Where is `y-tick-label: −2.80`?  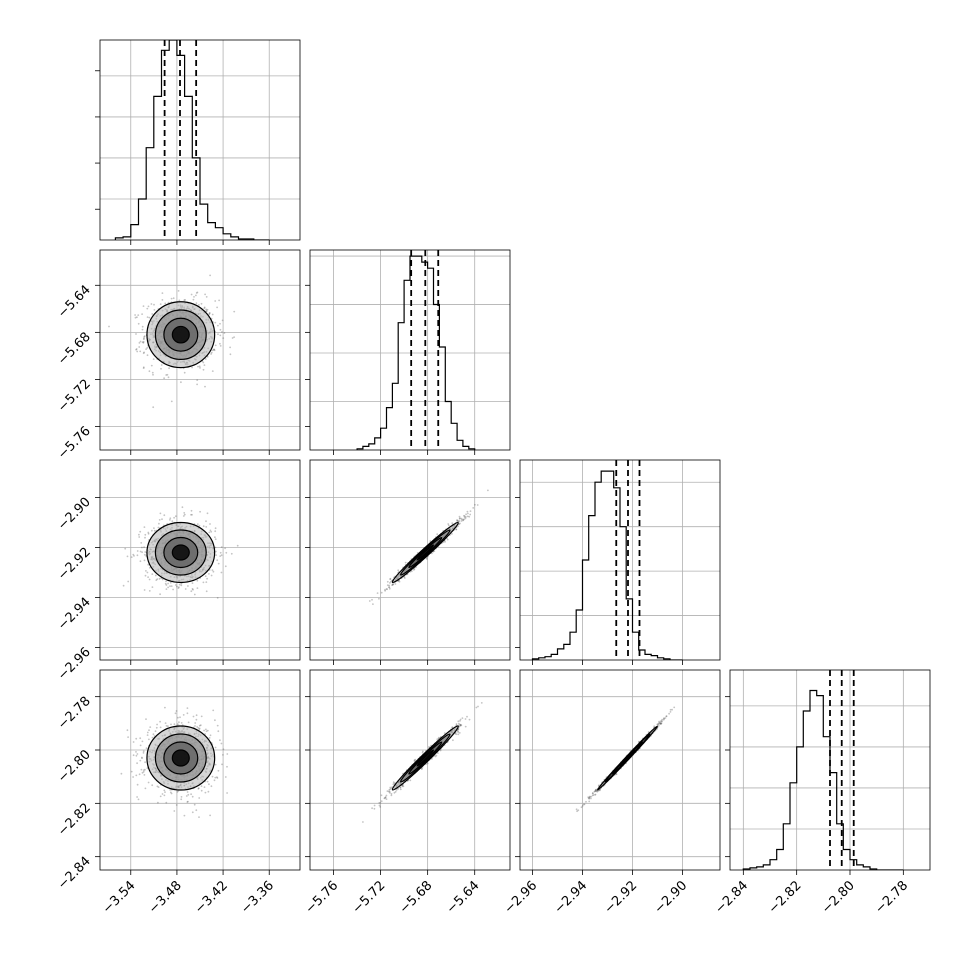
y-tick-label: −2.80 is located at coordinates (74, 766).